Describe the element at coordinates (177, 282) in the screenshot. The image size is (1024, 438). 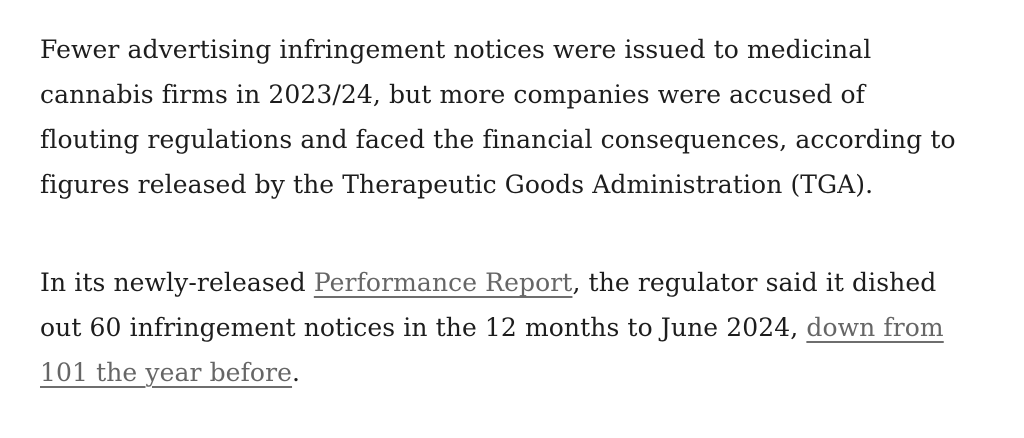
I see `paragraph-2-text-before-link-1: In its newly-released` at that location.